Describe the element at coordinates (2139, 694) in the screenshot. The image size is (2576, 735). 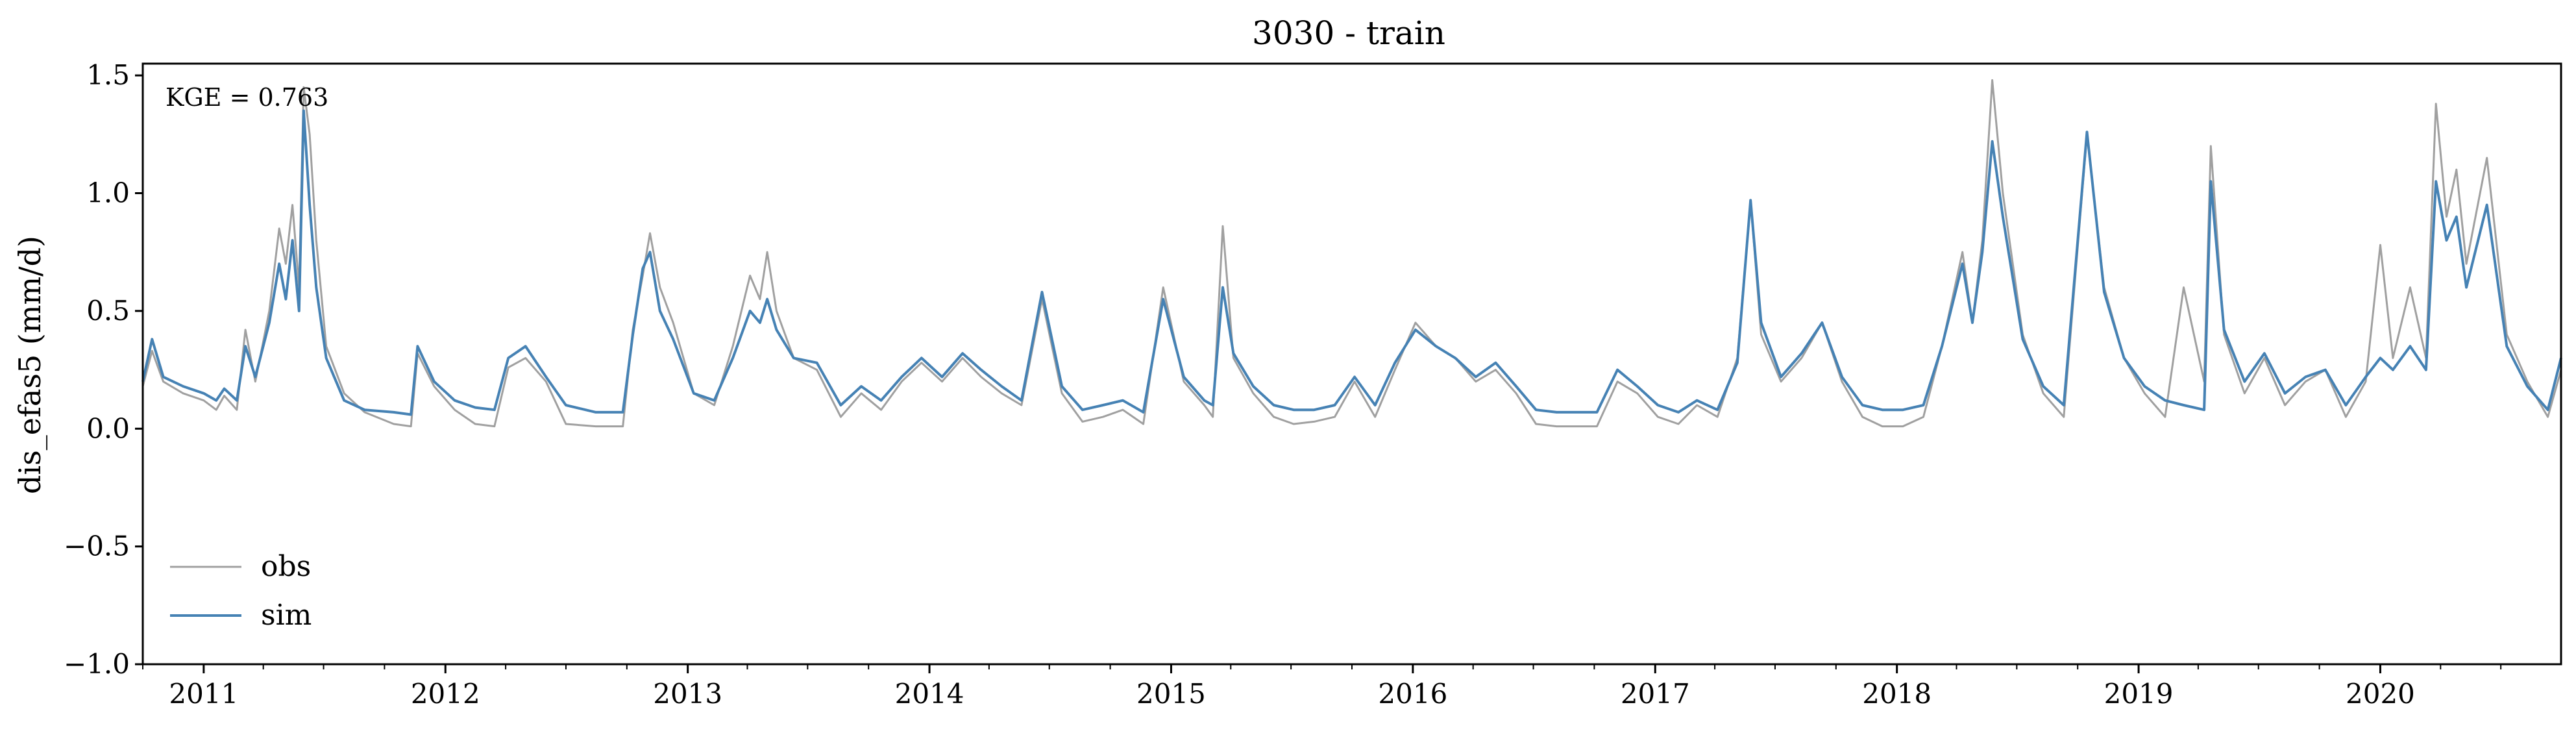
I see `x-tick-label: 2019` at that location.